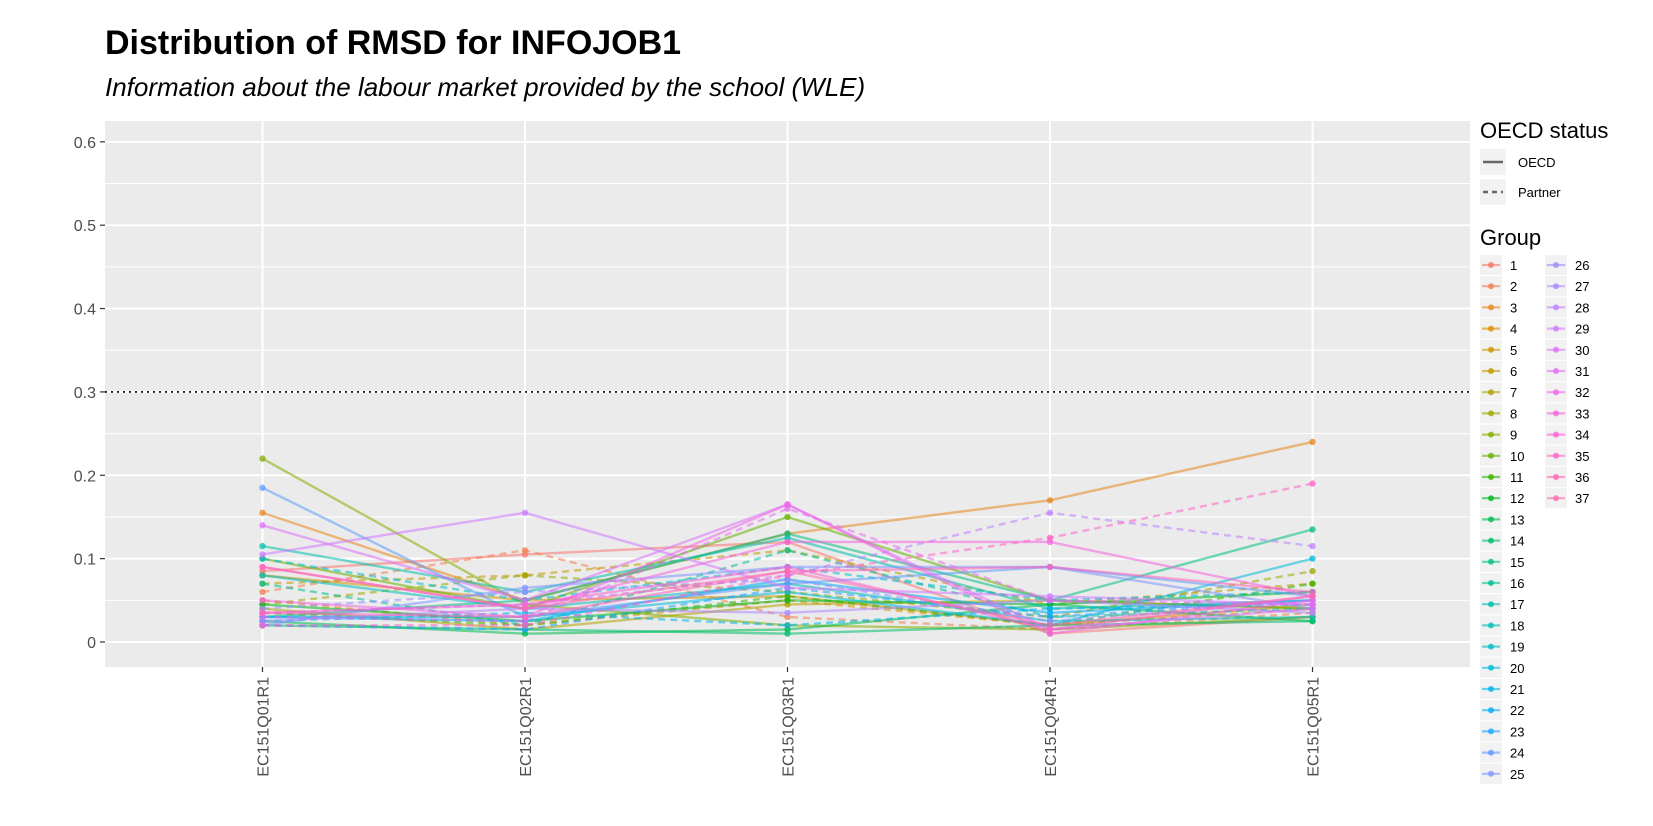 The height and width of the screenshot is (826, 1653). Describe the element at coordinates (1517, 604) in the screenshot. I see `legend-label-group-17: 17` at that location.